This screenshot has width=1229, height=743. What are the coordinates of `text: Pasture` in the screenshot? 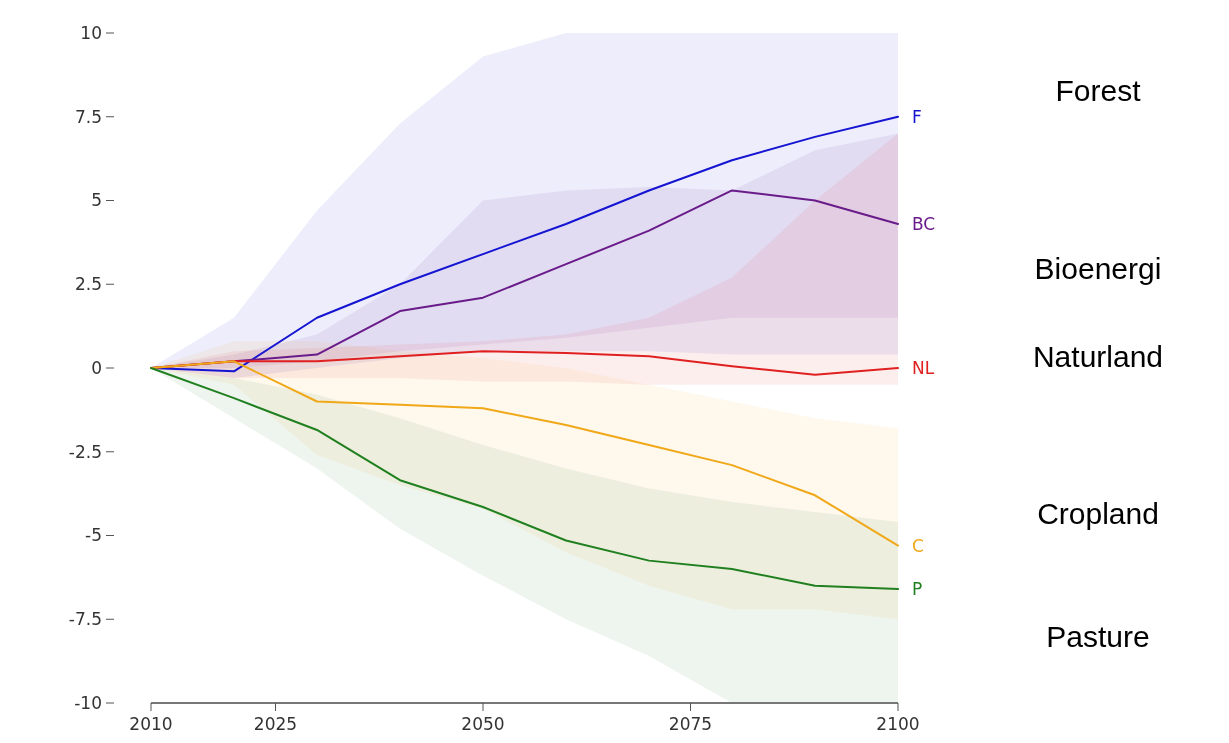 It's located at (1098, 636).